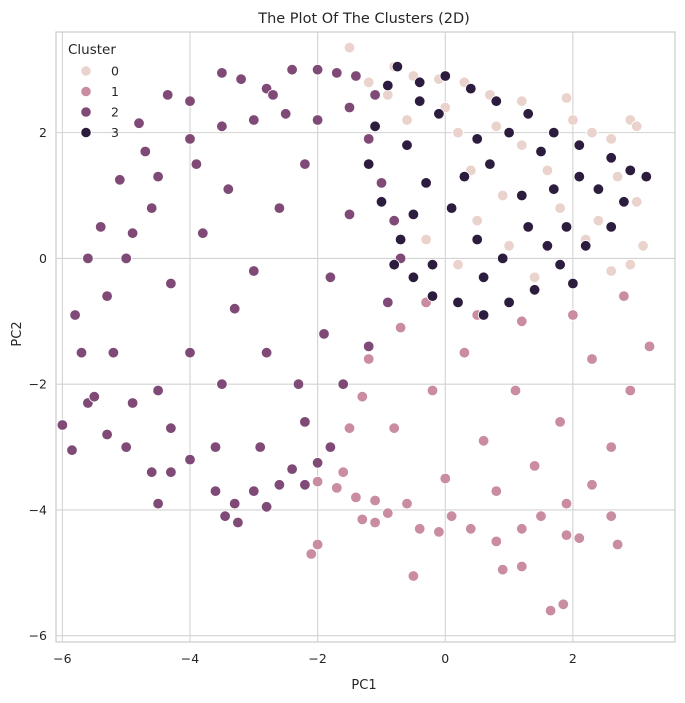 The image size is (685, 703). I want to click on legend-label: 1, so click(115, 91).